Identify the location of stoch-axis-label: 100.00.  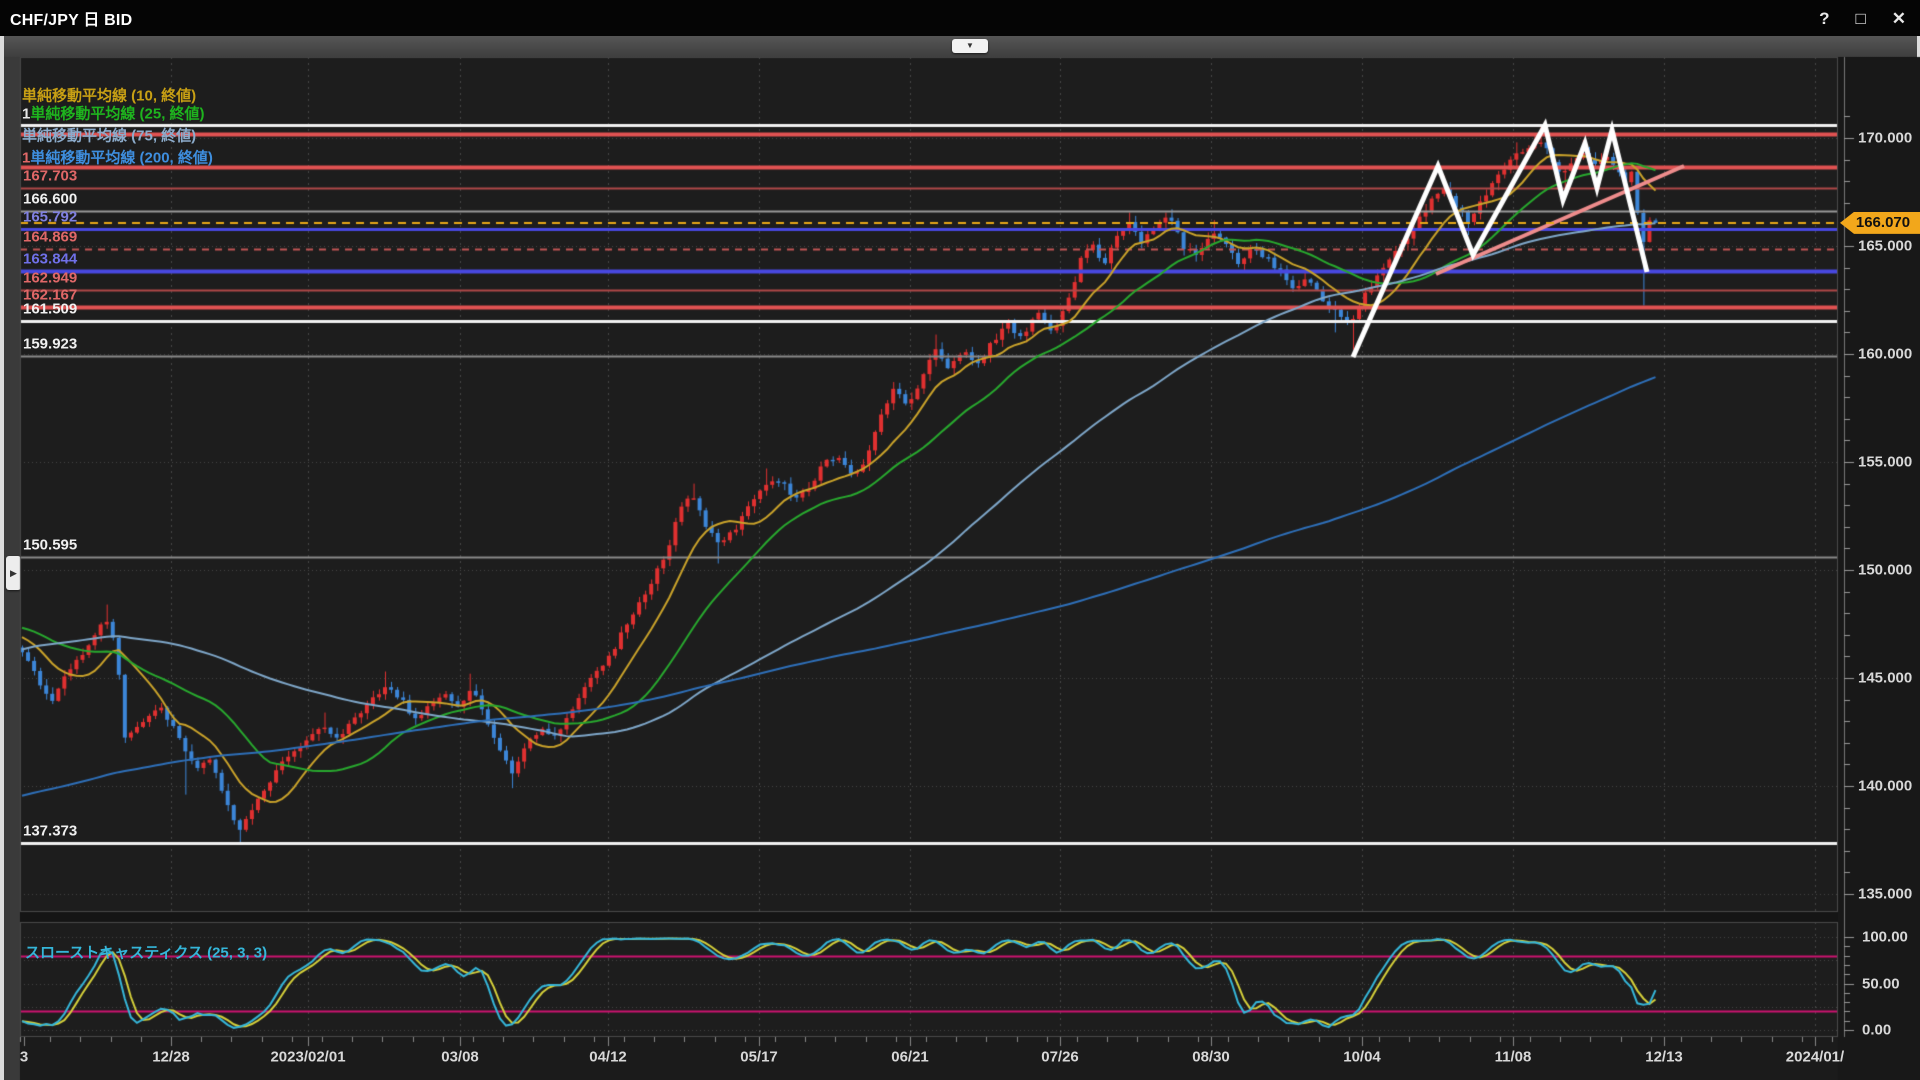
(1885, 937).